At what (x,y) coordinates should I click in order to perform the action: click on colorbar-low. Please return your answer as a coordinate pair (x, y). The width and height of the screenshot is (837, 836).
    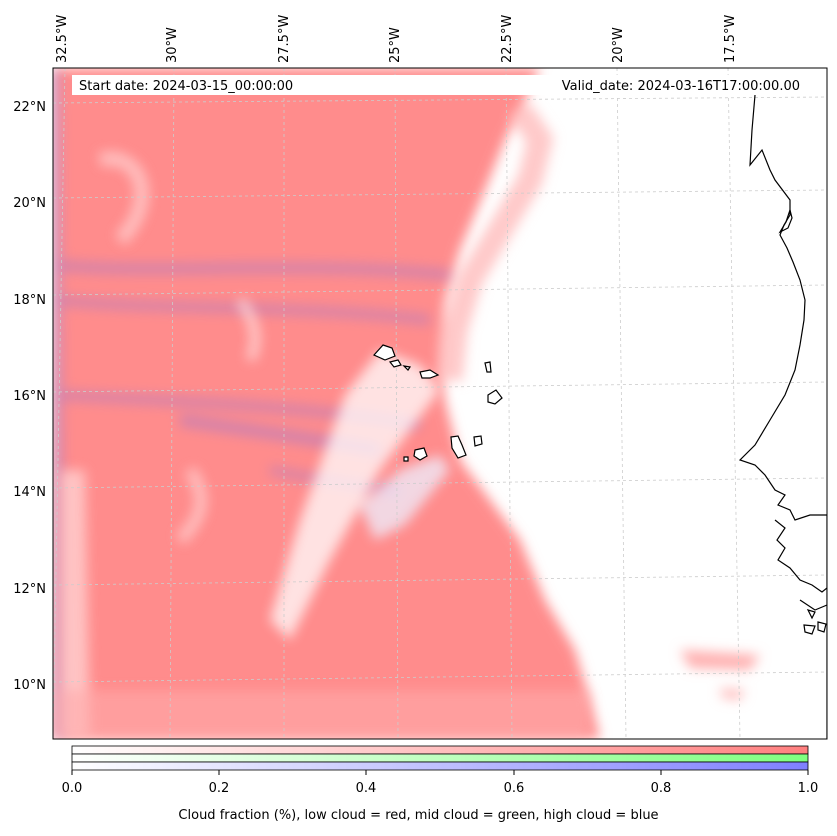
    Looking at the image, I should click on (440, 750).